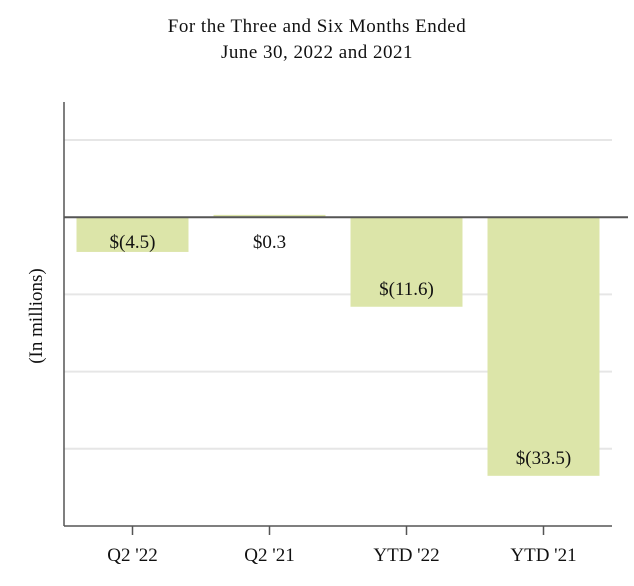 The width and height of the screenshot is (634, 586). I want to click on x-tick-label-0: Q2 '22, so click(132, 555).